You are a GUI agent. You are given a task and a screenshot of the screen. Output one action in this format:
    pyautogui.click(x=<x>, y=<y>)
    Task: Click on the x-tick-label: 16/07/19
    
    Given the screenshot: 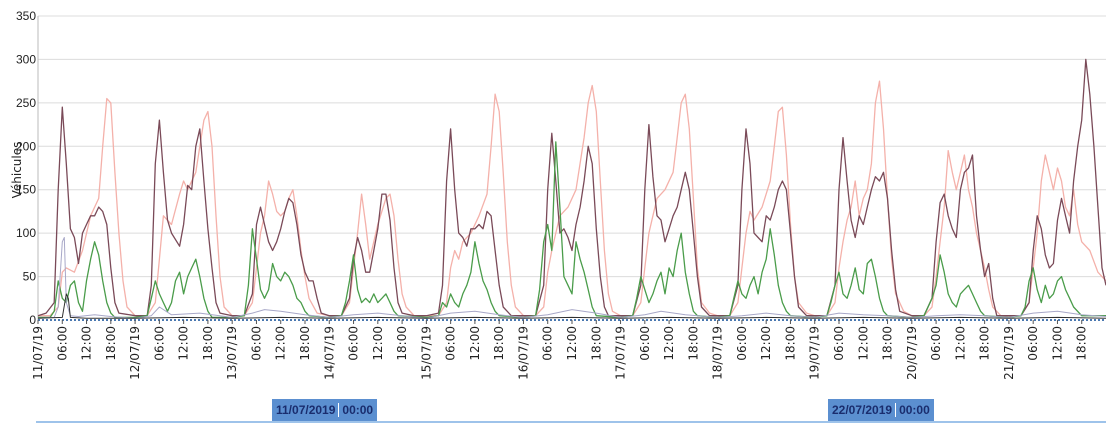 What is the action you would take?
    pyautogui.click(x=524, y=353)
    